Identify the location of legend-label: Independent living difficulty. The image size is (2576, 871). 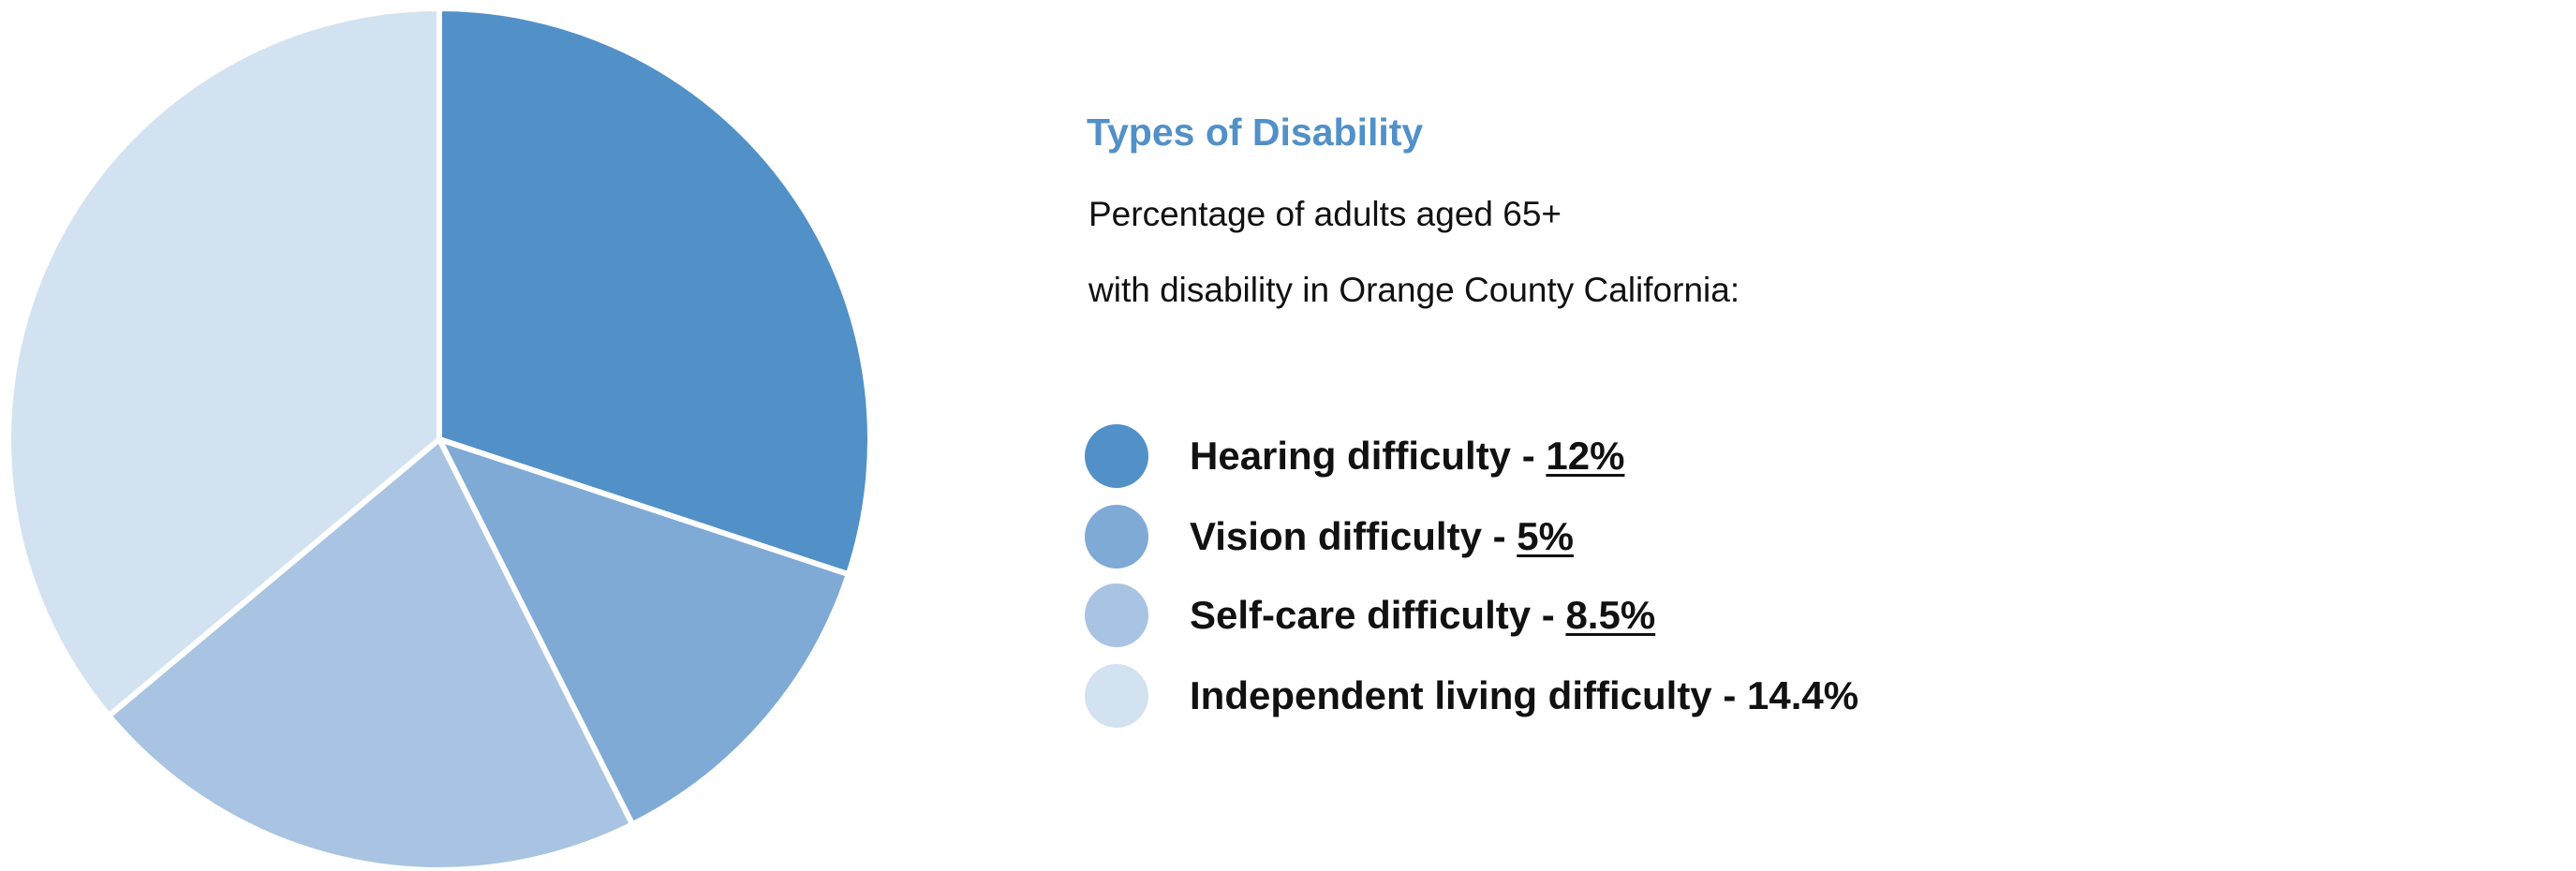
(1451, 695).